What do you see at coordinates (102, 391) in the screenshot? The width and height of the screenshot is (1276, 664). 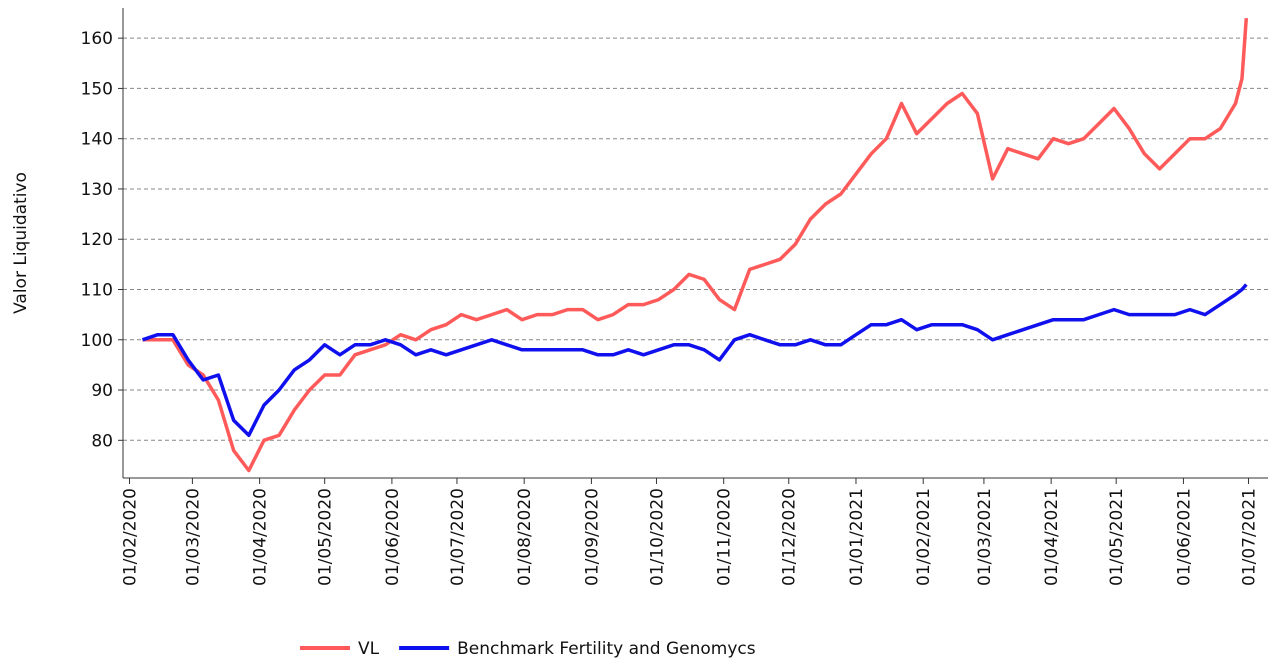 I see `y-tick-label: 90` at bounding box center [102, 391].